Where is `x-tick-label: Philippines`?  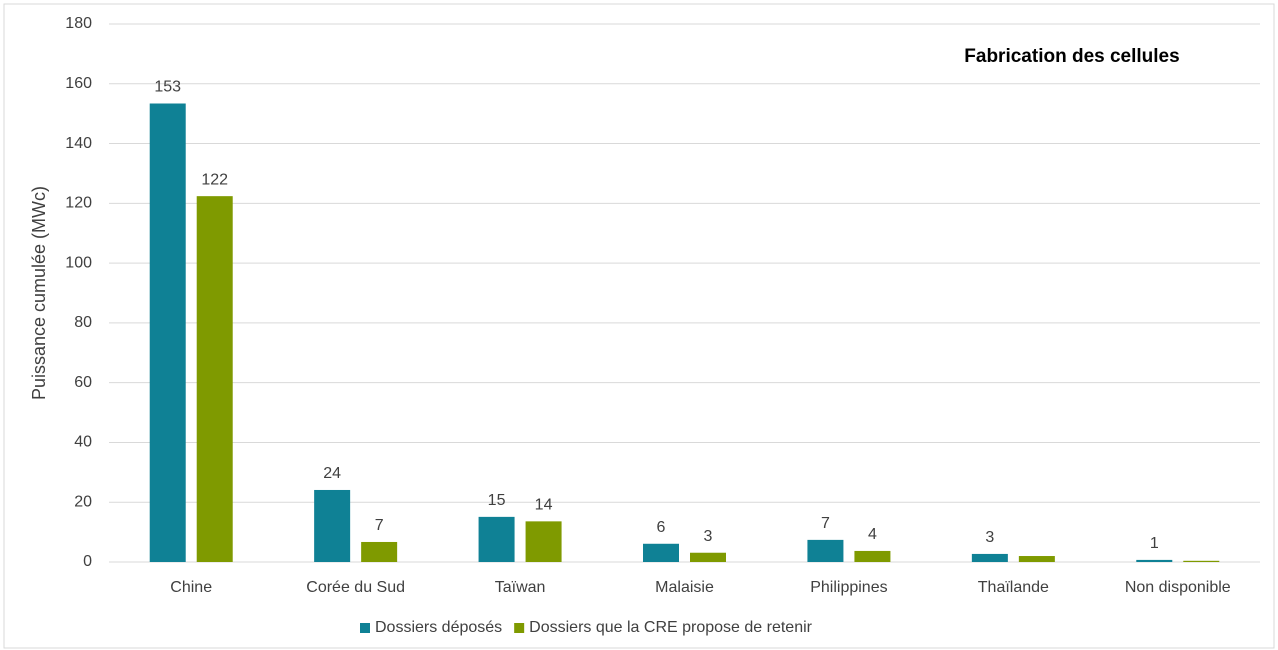 x-tick-label: Philippines is located at coordinates (848, 587).